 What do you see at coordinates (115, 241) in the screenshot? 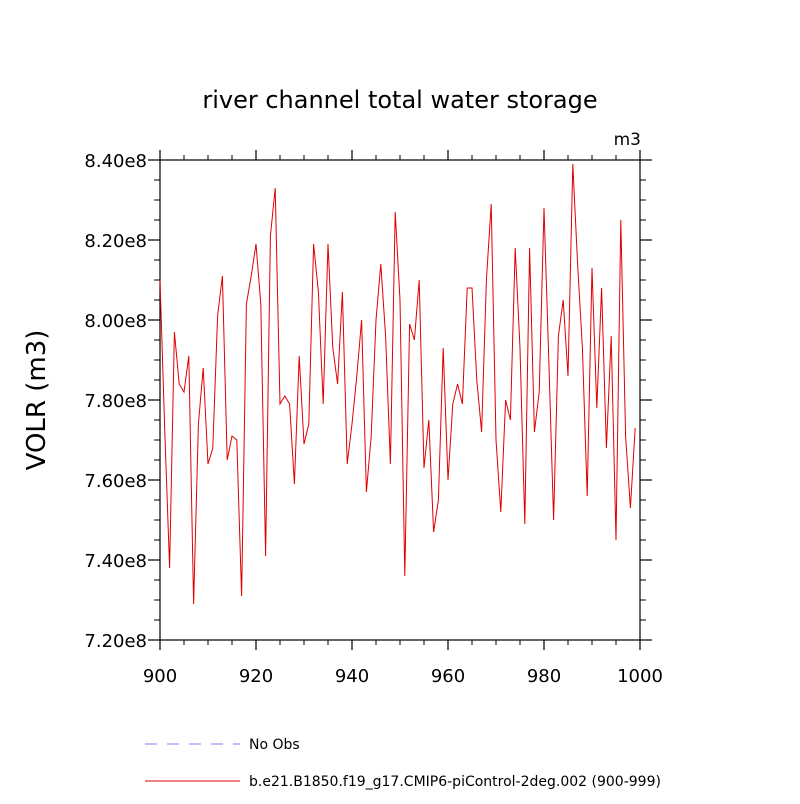
I see `y-tick-label: 8.20e8` at bounding box center [115, 241].